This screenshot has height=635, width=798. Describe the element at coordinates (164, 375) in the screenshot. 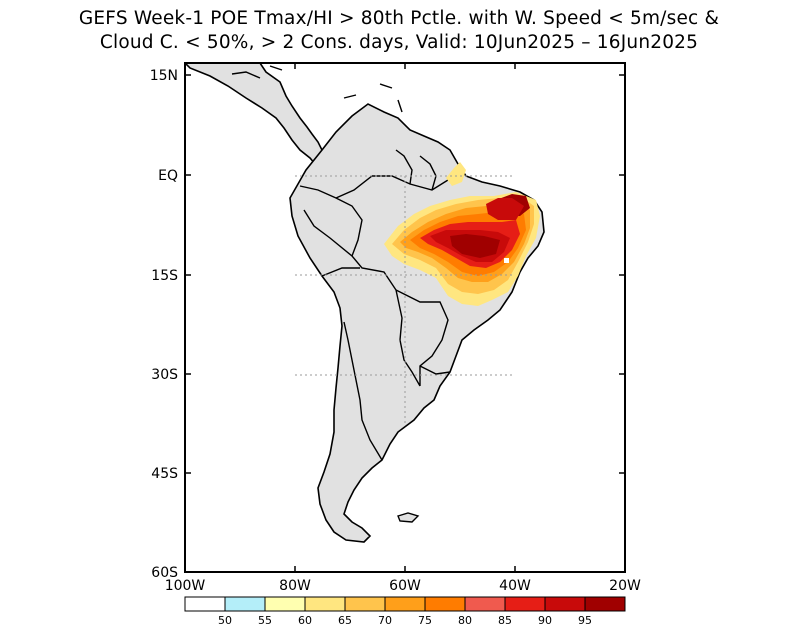

I see `lat-label-30s: 30S` at that location.